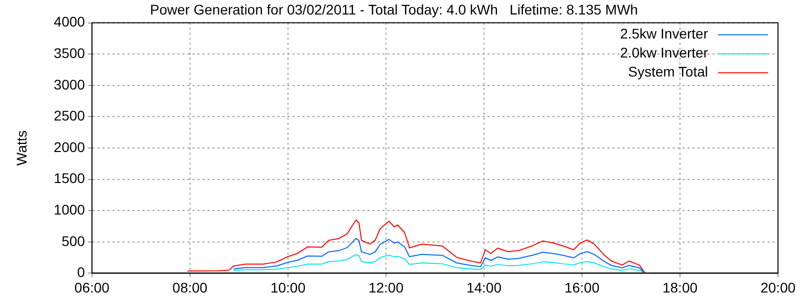 Image resolution: width=800 pixels, height=300 pixels. What do you see at coordinates (70, 146) in the screenshot?
I see `y-tick-label: 2000` at bounding box center [70, 146].